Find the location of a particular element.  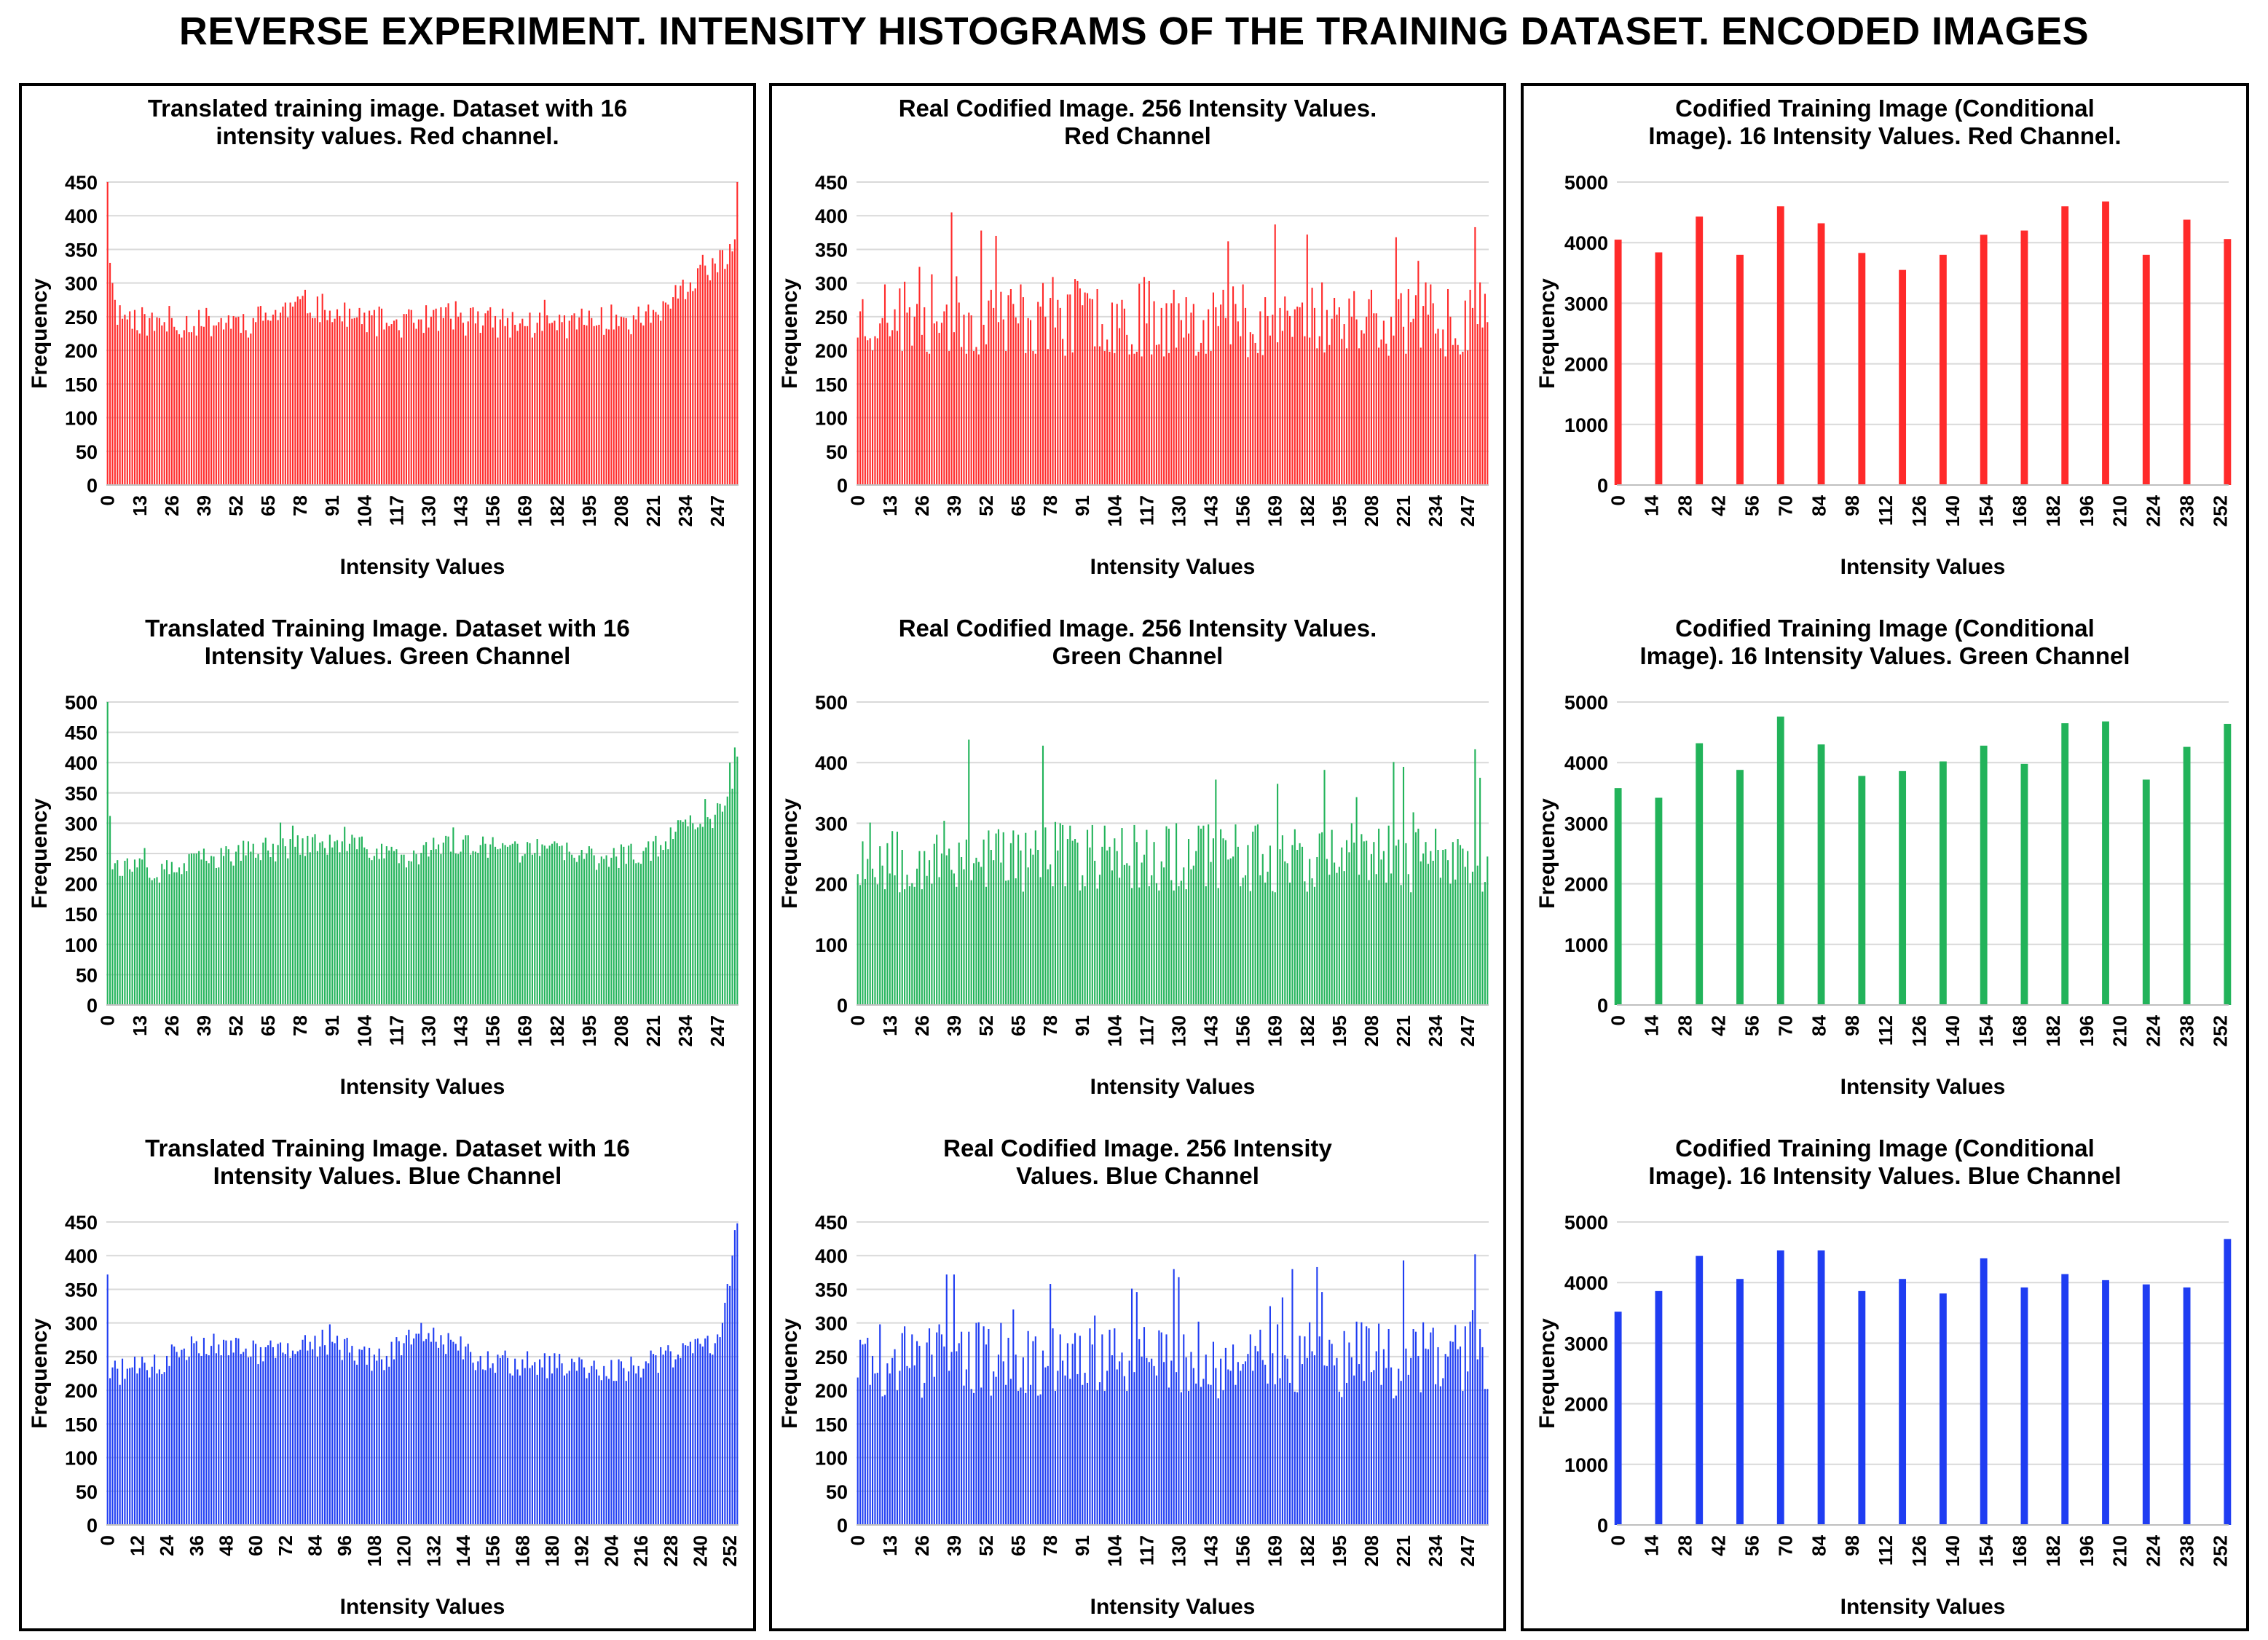

x-tick-label: 0 is located at coordinates (108, 1540).